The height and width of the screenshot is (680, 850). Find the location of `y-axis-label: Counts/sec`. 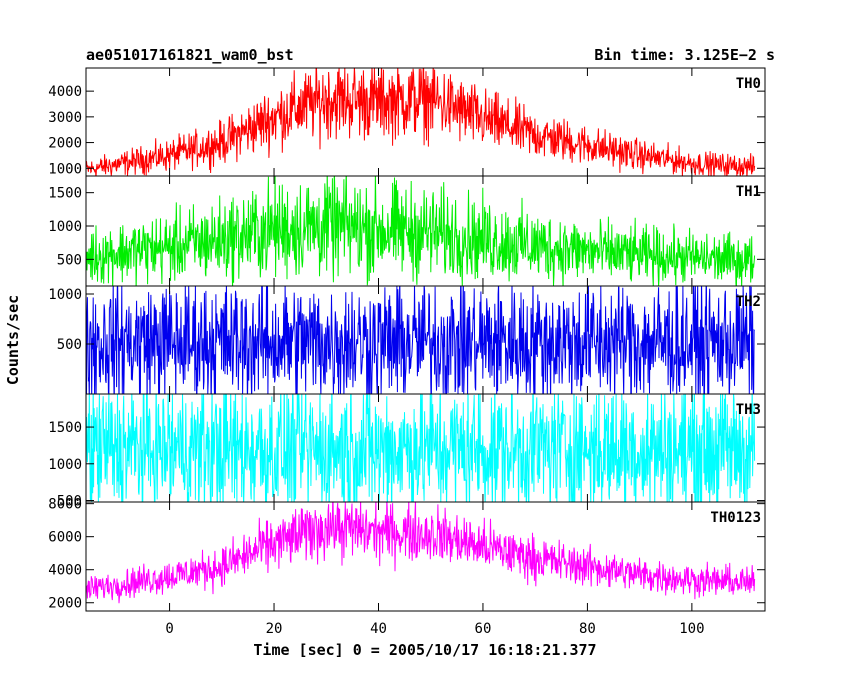

y-axis-label: Counts/sec is located at coordinates (13, 340).